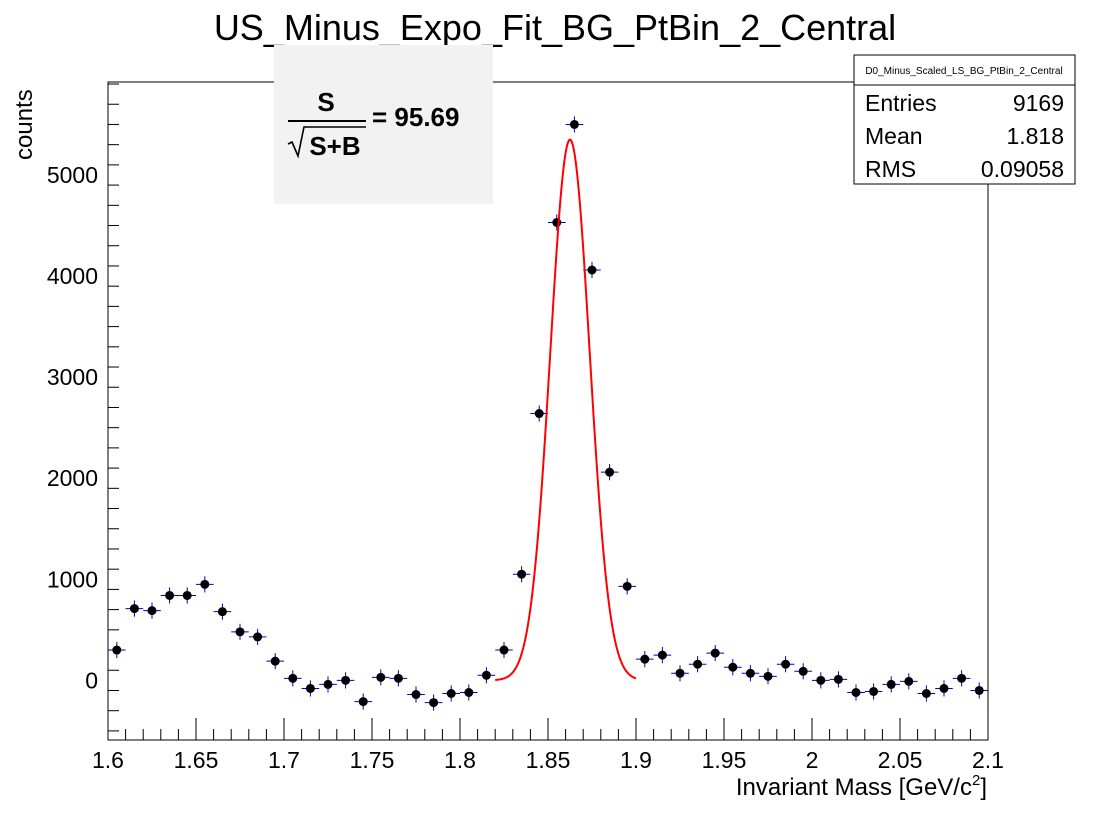 Image resolution: width=1096 pixels, height=822 pixels. Describe the element at coordinates (196, 760) in the screenshot. I see `x-tick-label: 1.65` at that location.